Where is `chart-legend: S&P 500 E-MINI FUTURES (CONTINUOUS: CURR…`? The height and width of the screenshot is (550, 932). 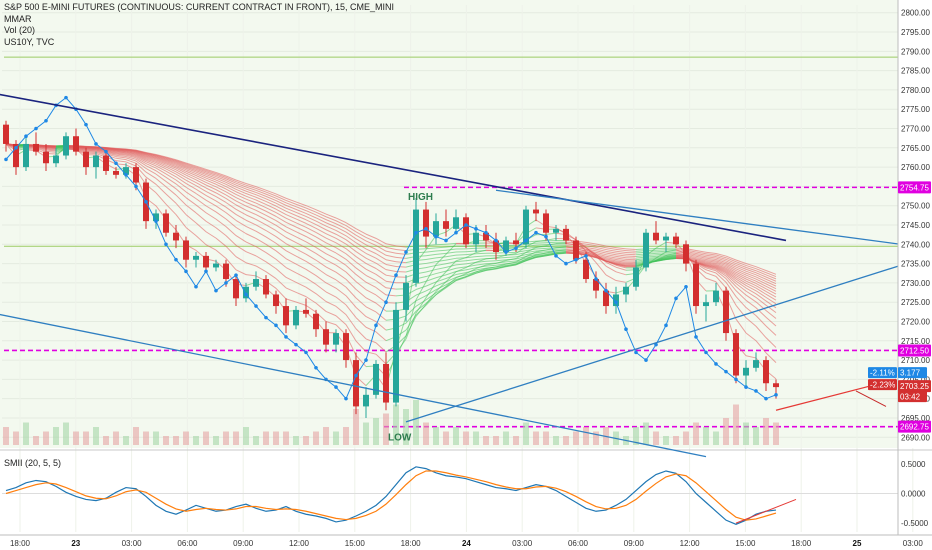
chart-legend: S&P 500 E-MINI FUTURES (CONTINUOUS: CURR… is located at coordinates (199, 25).